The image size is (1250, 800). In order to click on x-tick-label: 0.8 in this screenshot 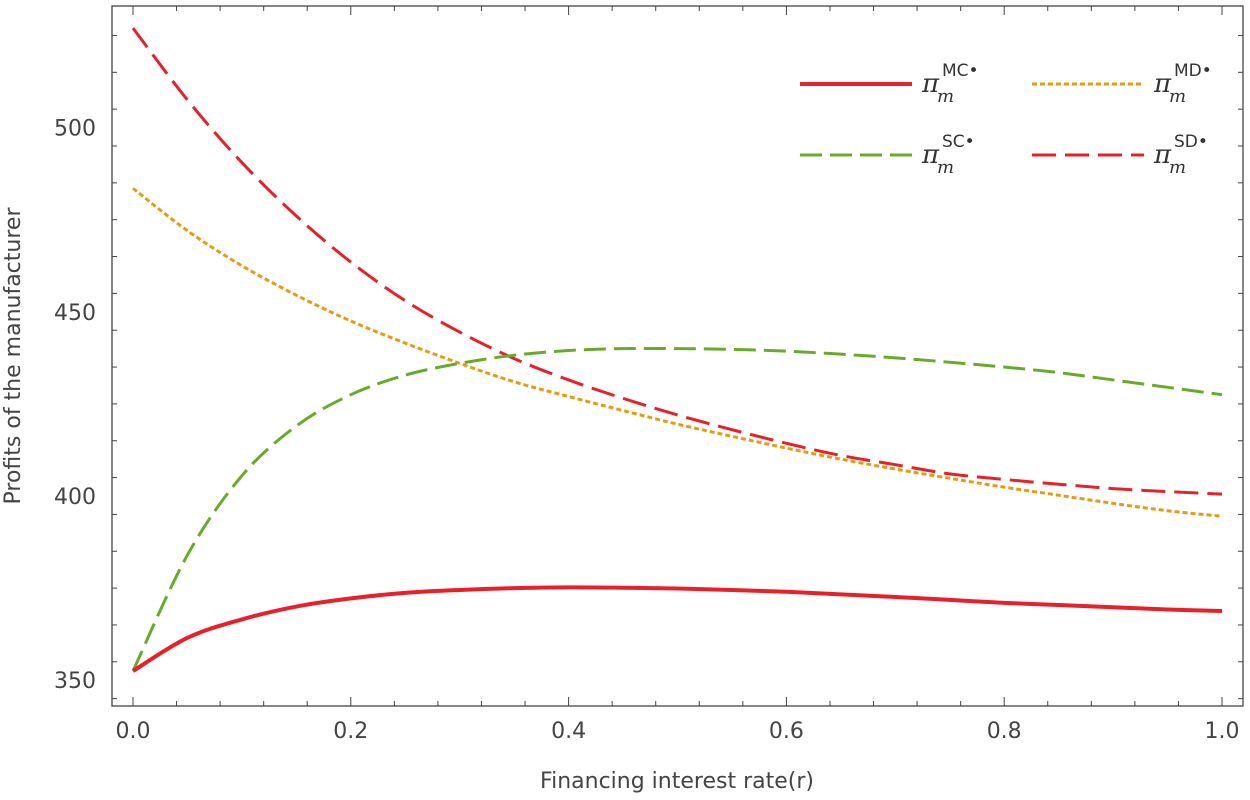, I will do `click(1004, 731)`.